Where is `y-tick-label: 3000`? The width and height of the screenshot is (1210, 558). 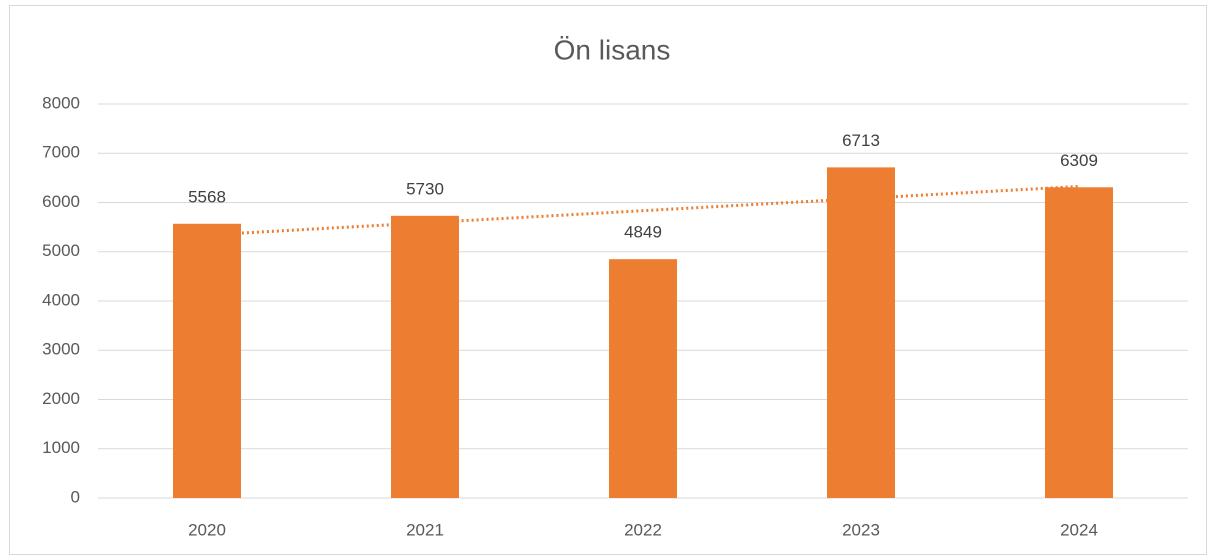 y-tick-label: 3000 is located at coordinates (61, 349).